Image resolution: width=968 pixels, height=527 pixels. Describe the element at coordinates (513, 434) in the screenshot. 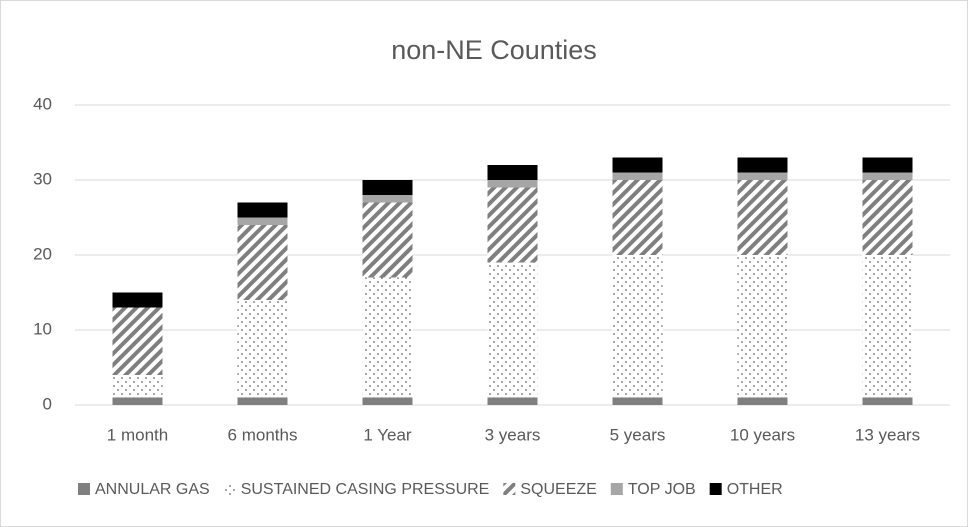

I see `x-tick-label: 3 years` at that location.